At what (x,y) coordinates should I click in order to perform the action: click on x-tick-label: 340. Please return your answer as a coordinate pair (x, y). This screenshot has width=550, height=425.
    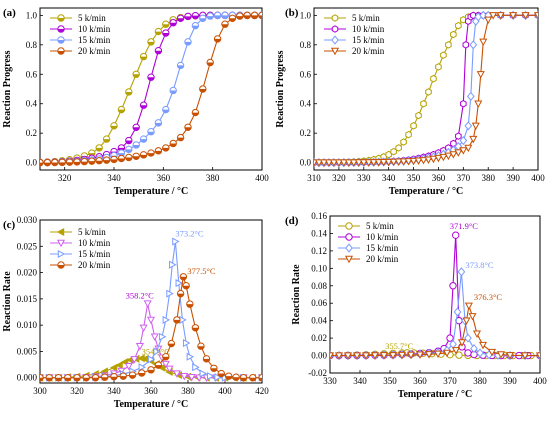
    Looking at the image, I should click on (360, 381).